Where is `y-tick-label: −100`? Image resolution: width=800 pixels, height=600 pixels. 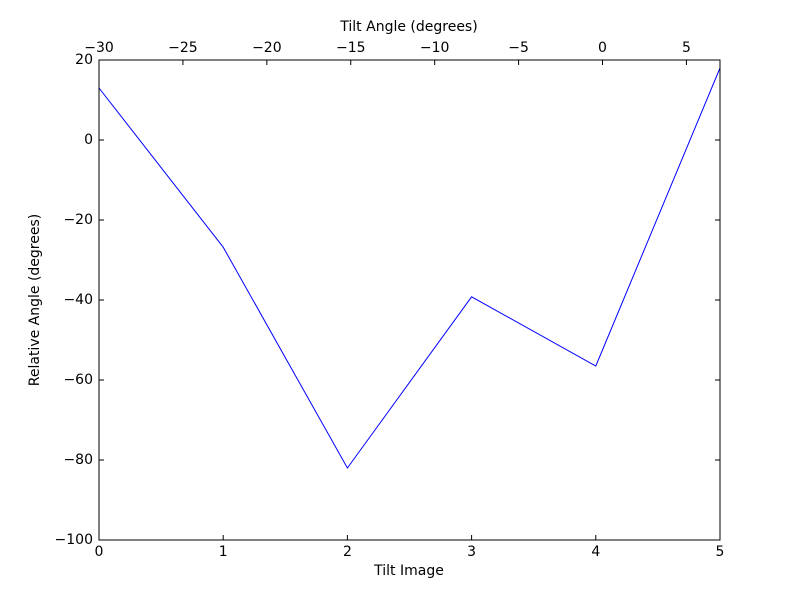 y-tick-label: −100 is located at coordinates (74, 540).